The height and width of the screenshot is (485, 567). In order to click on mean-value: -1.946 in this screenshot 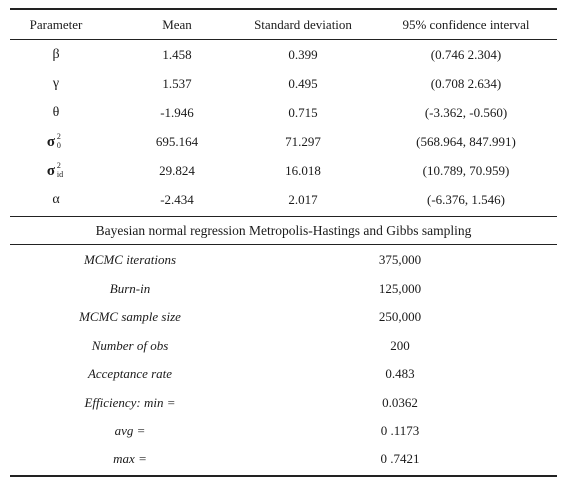, I will do `click(177, 112)`.